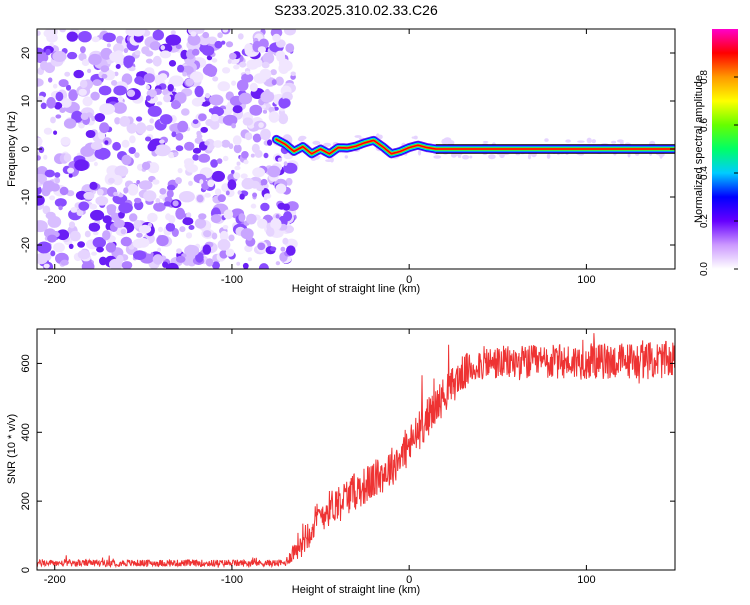 Image resolution: width=750 pixels, height=605 pixels. What do you see at coordinates (704, 173) in the screenshot?
I see `colorbar-tick-label: 0.4` at bounding box center [704, 173].